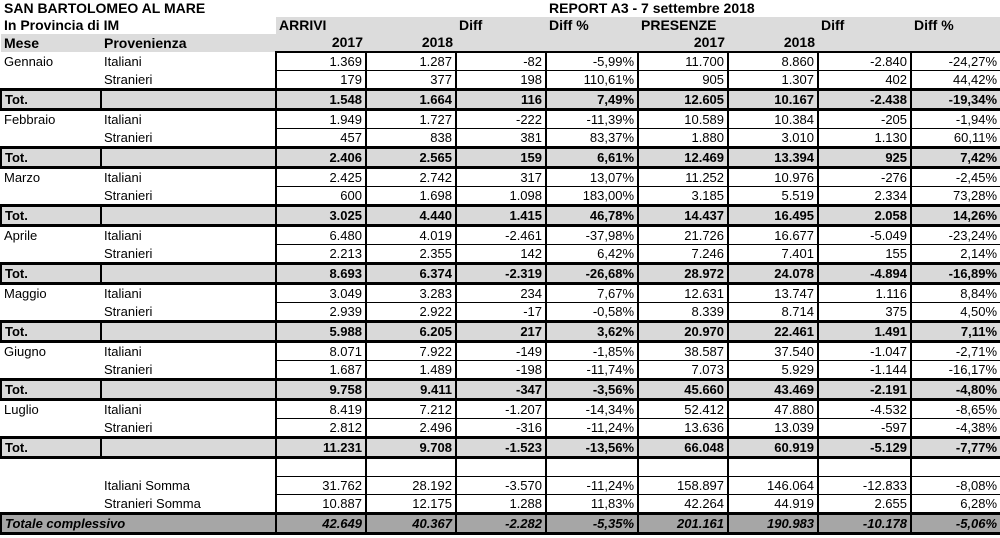 The height and width of the screenshot is (538, 1000). Describe the element at coordinates (592, 254) in the screenshot. I see `value-cell: 6,42%` at that location.